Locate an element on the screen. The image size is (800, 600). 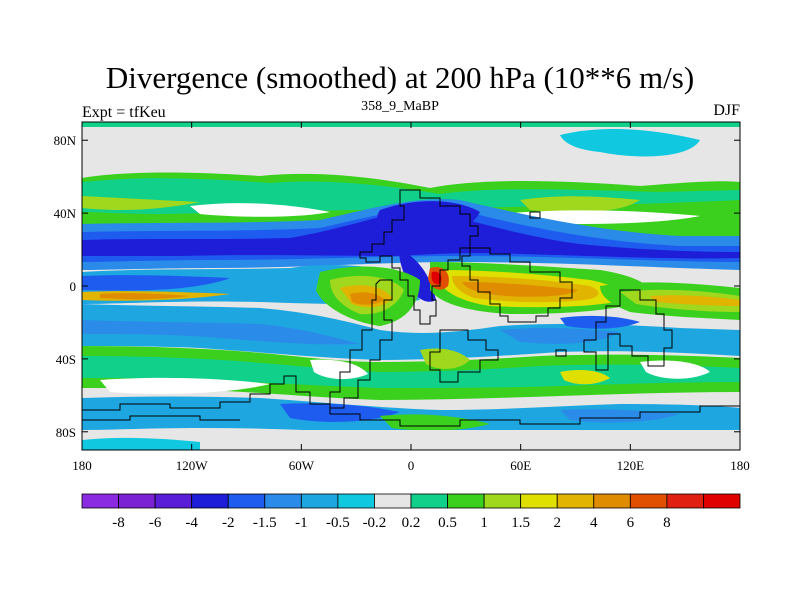
colorbar-label: -4 is located at coordinates (191, 523).